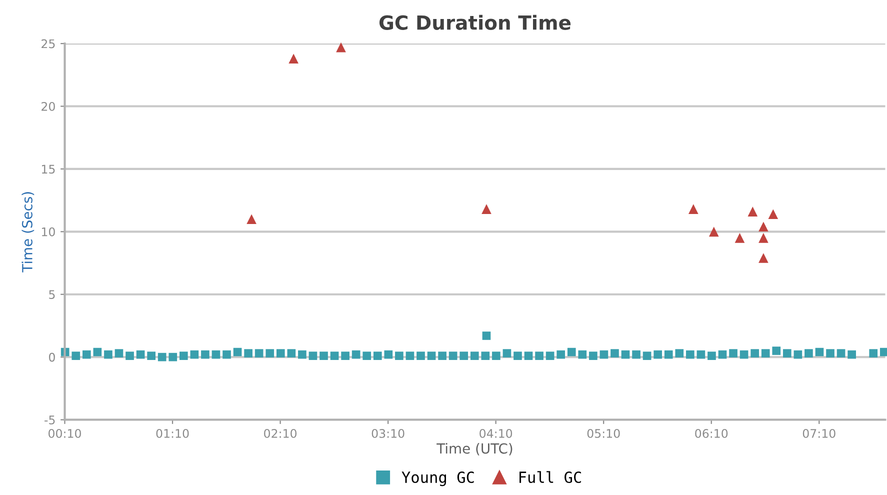  Describe the element at coordinates (172, 433) in the screenshot. I see `x-tick-label: 01:10` at that location.